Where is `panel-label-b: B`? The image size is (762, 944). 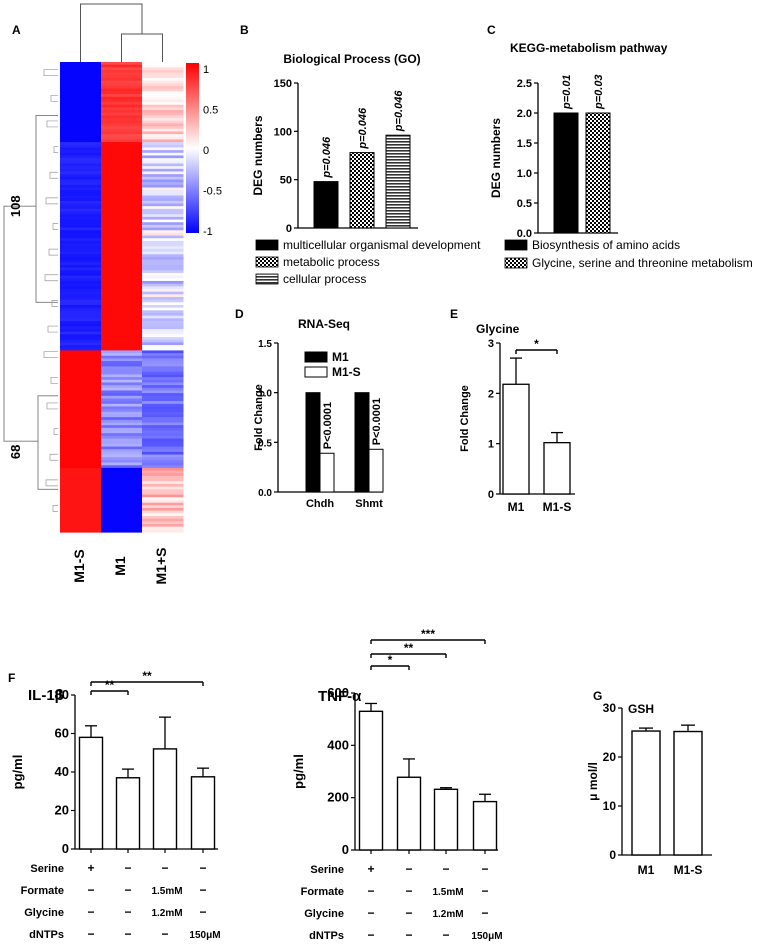
panel-label-b: B is located at coordinates (244, 30).